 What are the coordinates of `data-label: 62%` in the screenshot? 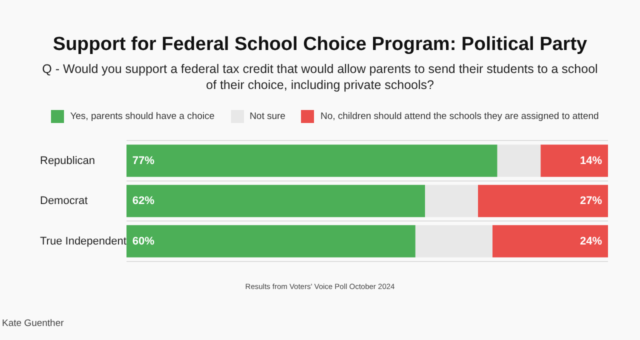 It's located at (143, 201).